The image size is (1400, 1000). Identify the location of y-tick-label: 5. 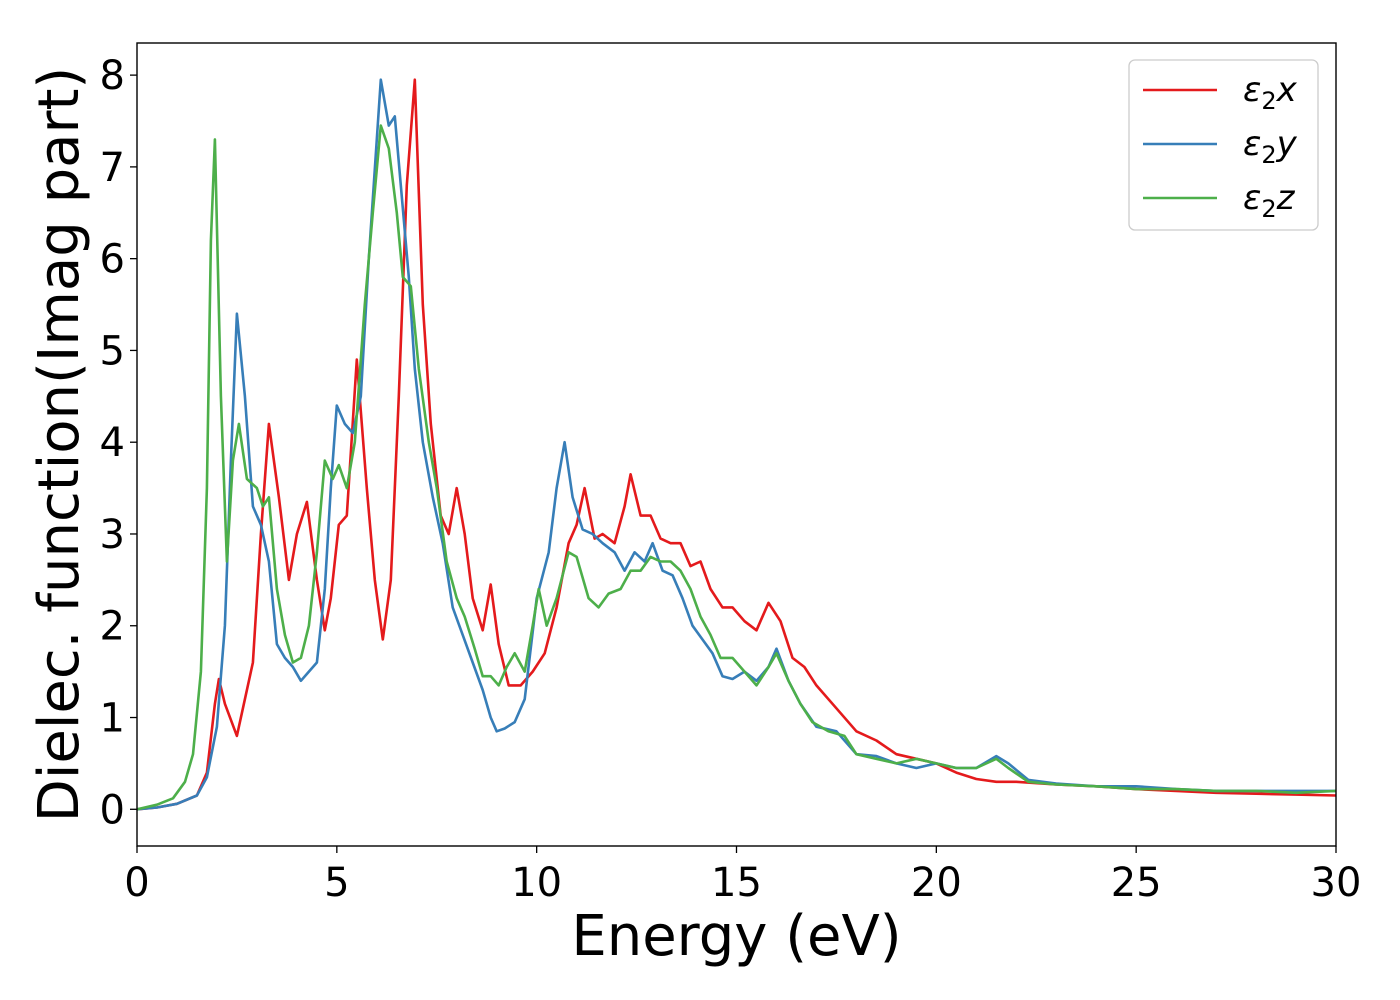
(112, 351).